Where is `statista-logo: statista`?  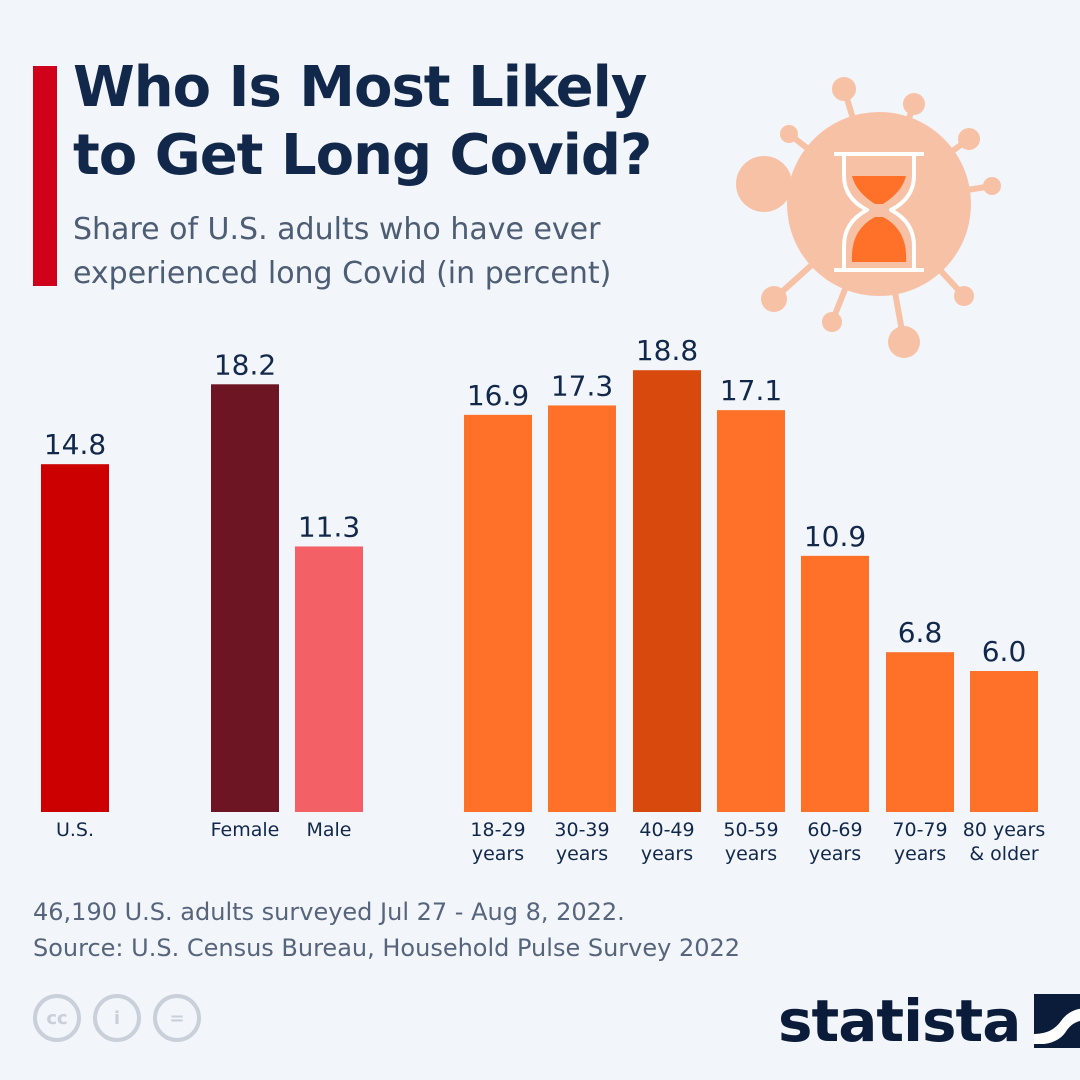
statista-logo: statista is located at coordinates (929, 1021).